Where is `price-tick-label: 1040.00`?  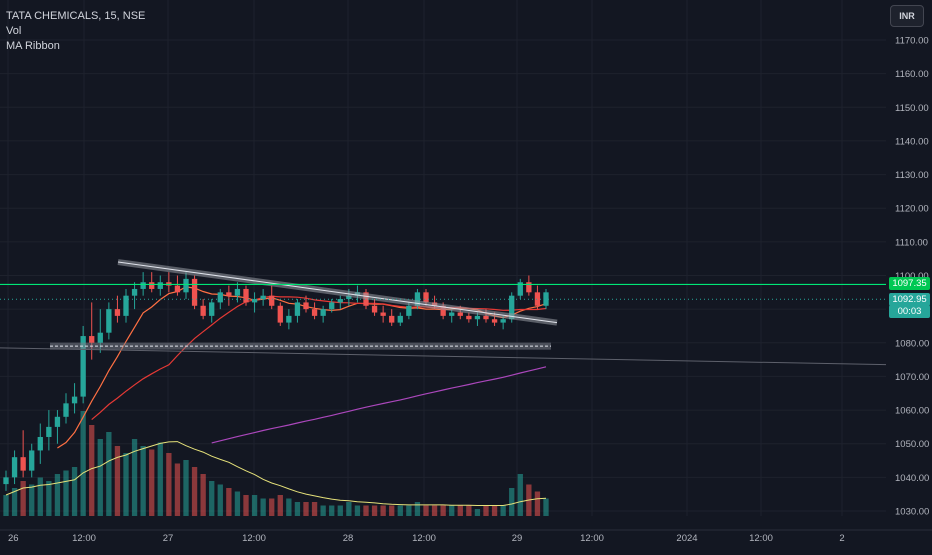 price-tick-label: 1040.00 is located at coordinates (912, 478).